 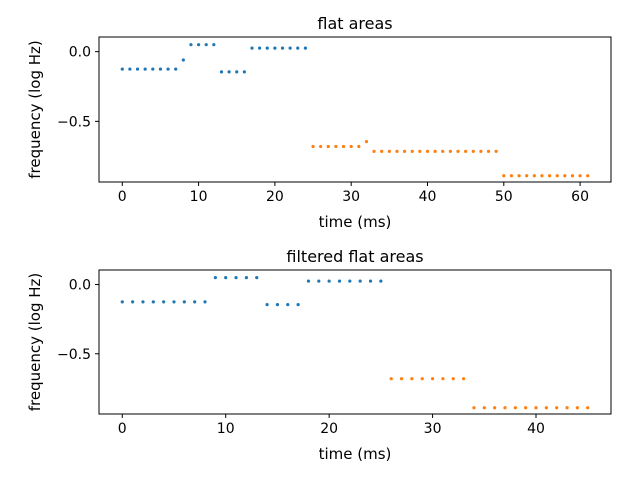 I want to click on x-tick-label: 40, so click(x=536, y=429).